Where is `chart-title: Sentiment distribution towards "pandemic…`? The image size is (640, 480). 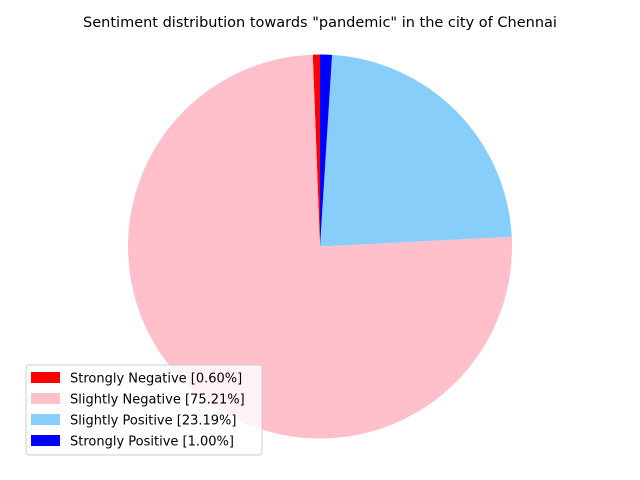
chart-title: Sentiment distribution towards "pandemic… is located at coordinates (320, 23).